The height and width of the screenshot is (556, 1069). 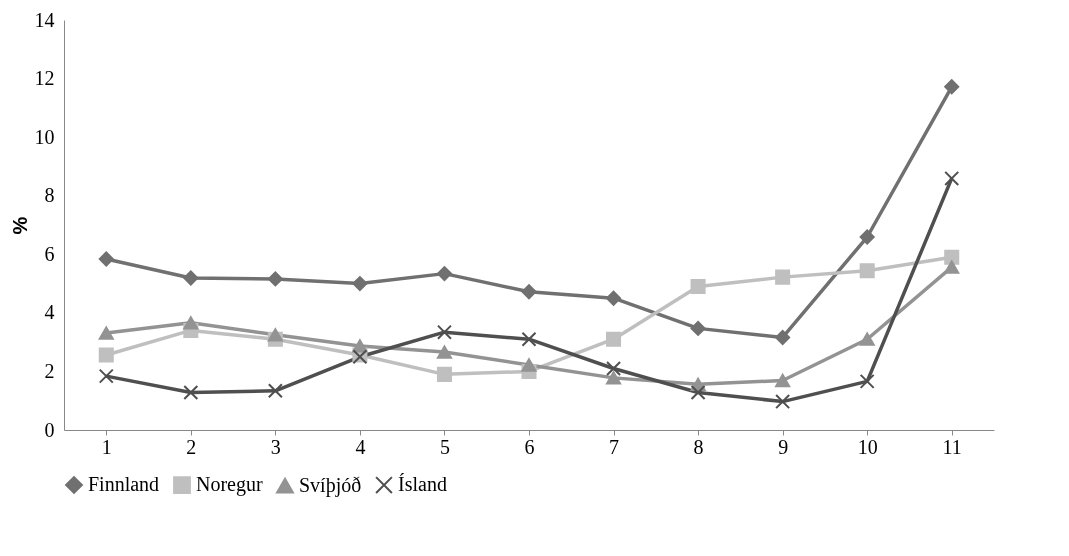 What do you see at coordinates (444, 446) in the screenshot?
I see `x-tick-label: 5` at bounding box center [444, 446].